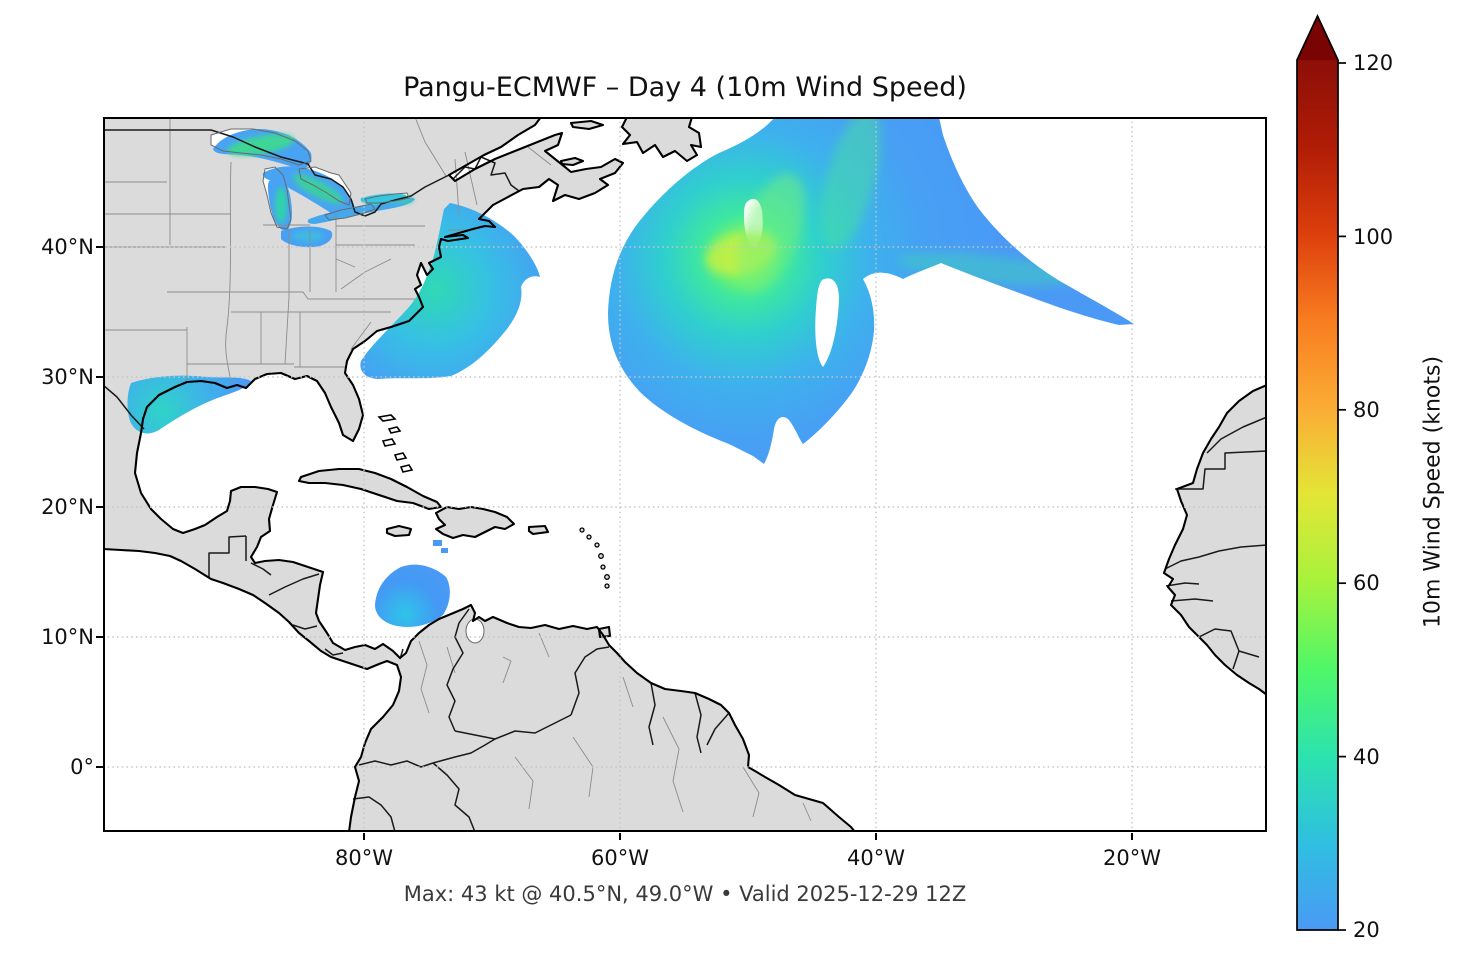 This screenshot has width=1466, height=969. I want to click on cbar-label-60: 60, so click(1366, 583).